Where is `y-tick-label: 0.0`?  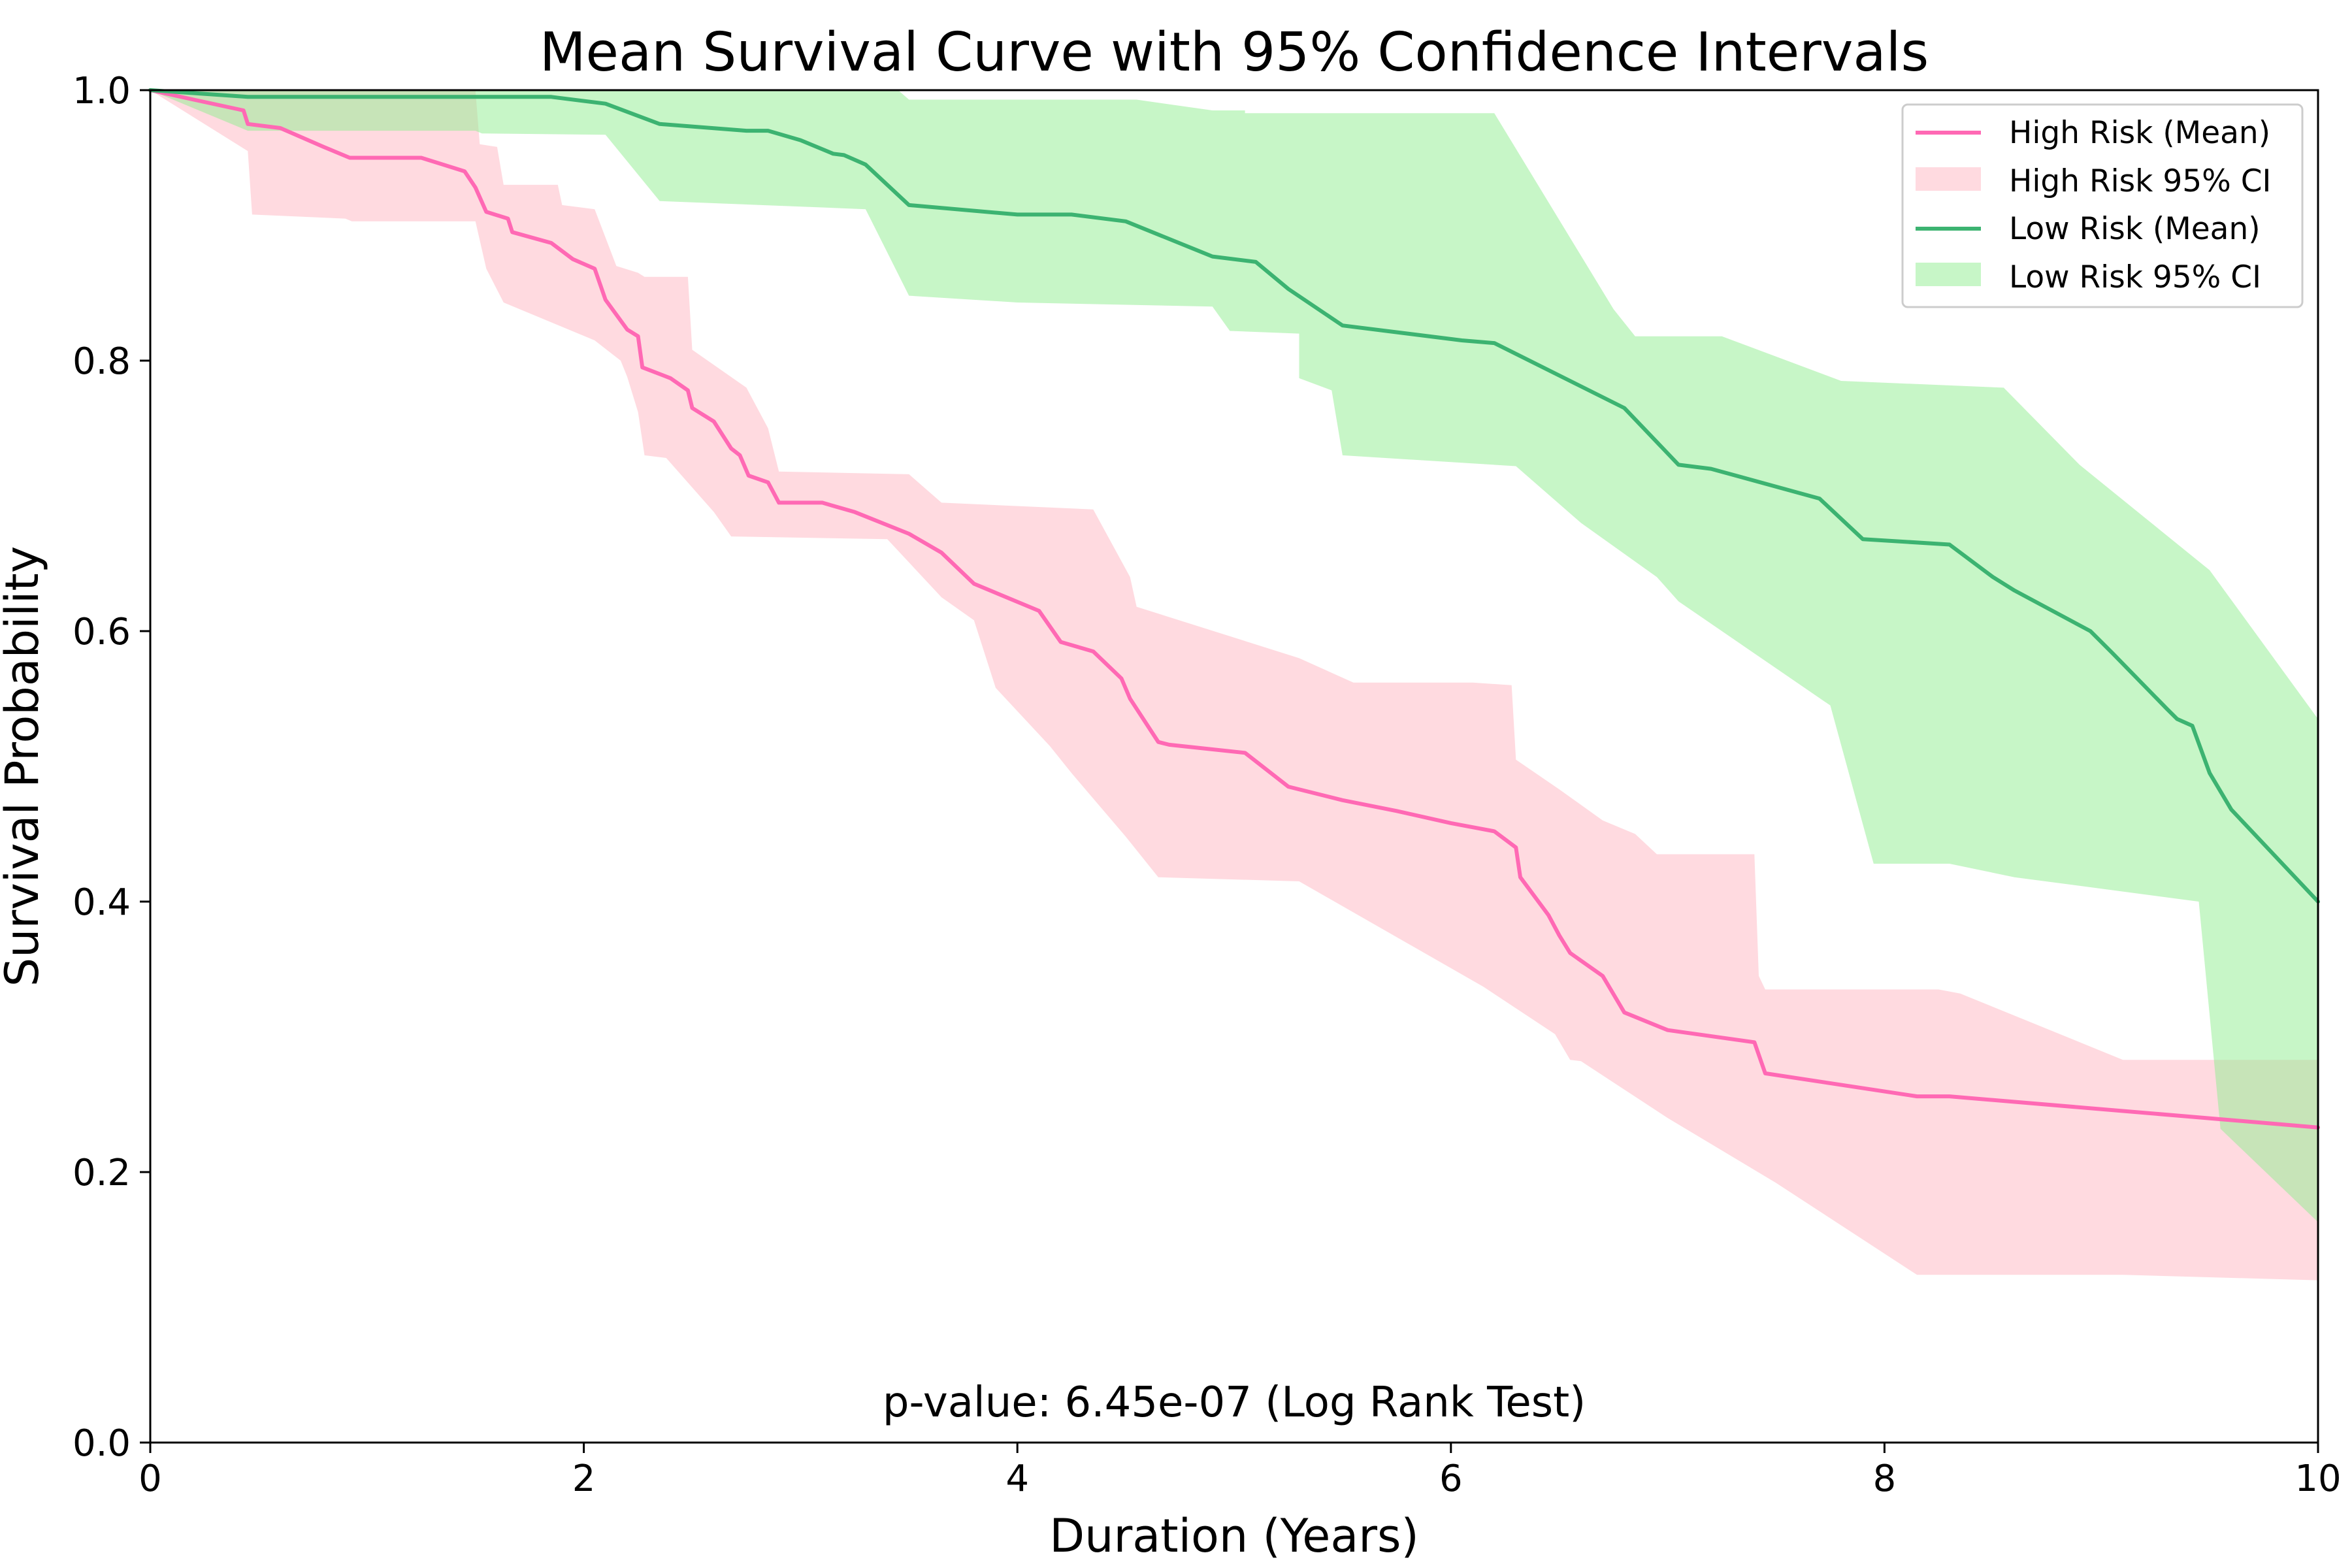 y-tick-label: 0.0 is located at coordinates (102, 1443).